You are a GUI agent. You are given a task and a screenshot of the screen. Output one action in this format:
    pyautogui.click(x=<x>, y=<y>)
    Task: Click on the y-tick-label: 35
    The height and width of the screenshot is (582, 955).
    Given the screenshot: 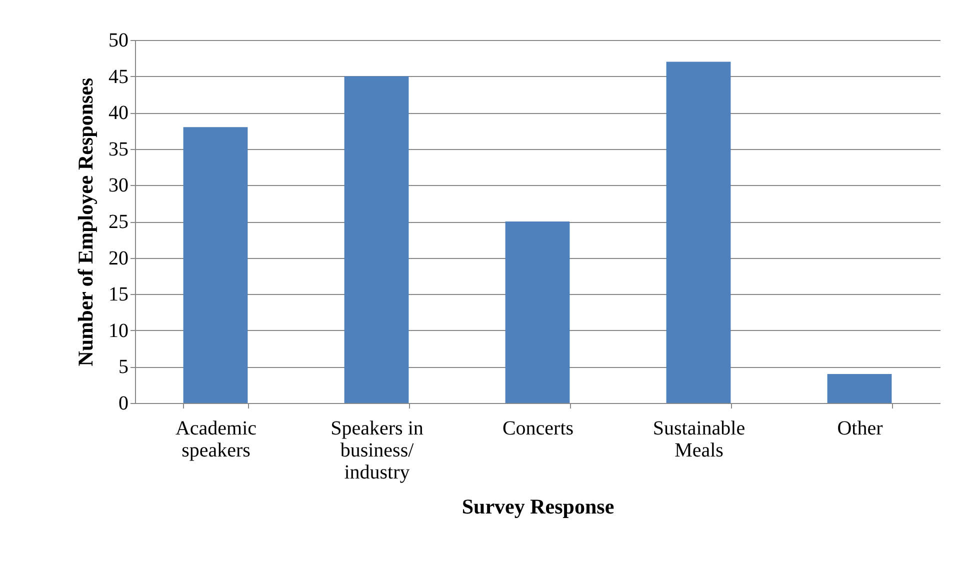 What is the action you would take?
    pyautogui.click(x=118, y=149)
    